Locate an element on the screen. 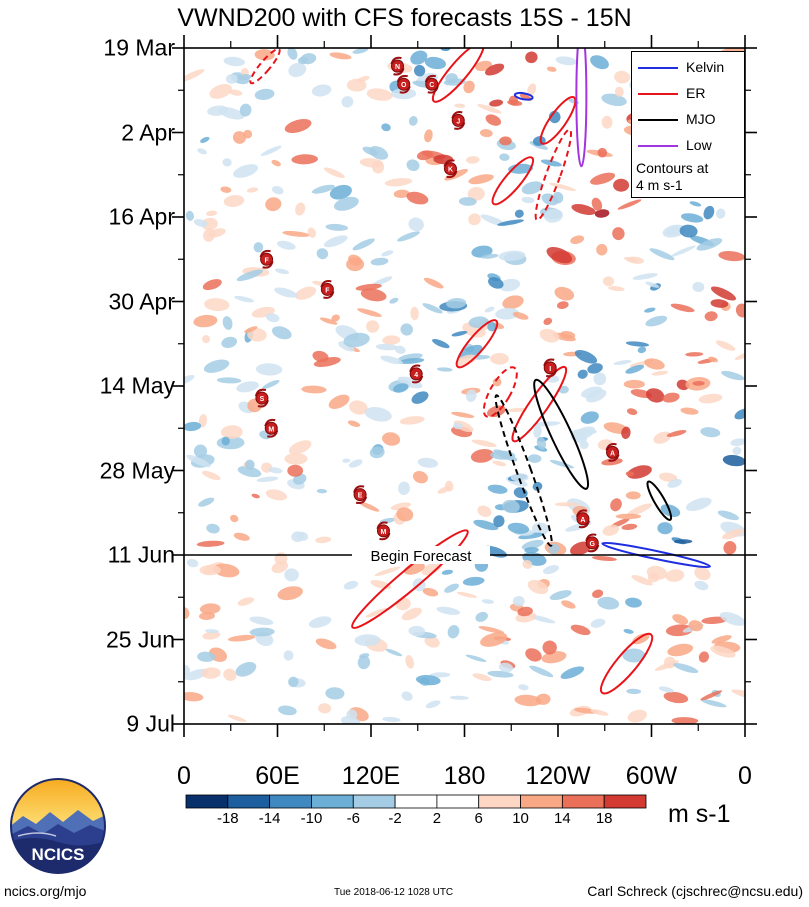 Image resolution: width=809 pixels, height=907 pixels. legend-label: ER is located at coordinates (696, 93).